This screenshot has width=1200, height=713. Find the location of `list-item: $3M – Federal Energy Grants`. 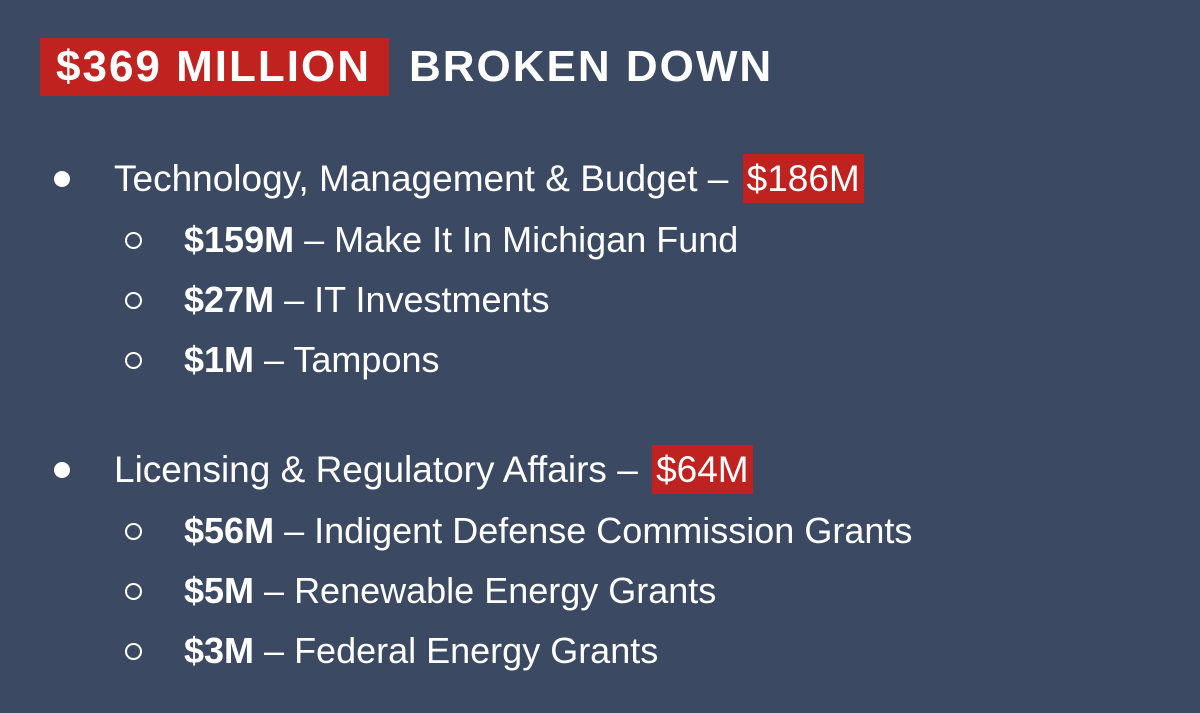

list-item: $3M – Federal Energy Grants is located at coordinates (600, 651).